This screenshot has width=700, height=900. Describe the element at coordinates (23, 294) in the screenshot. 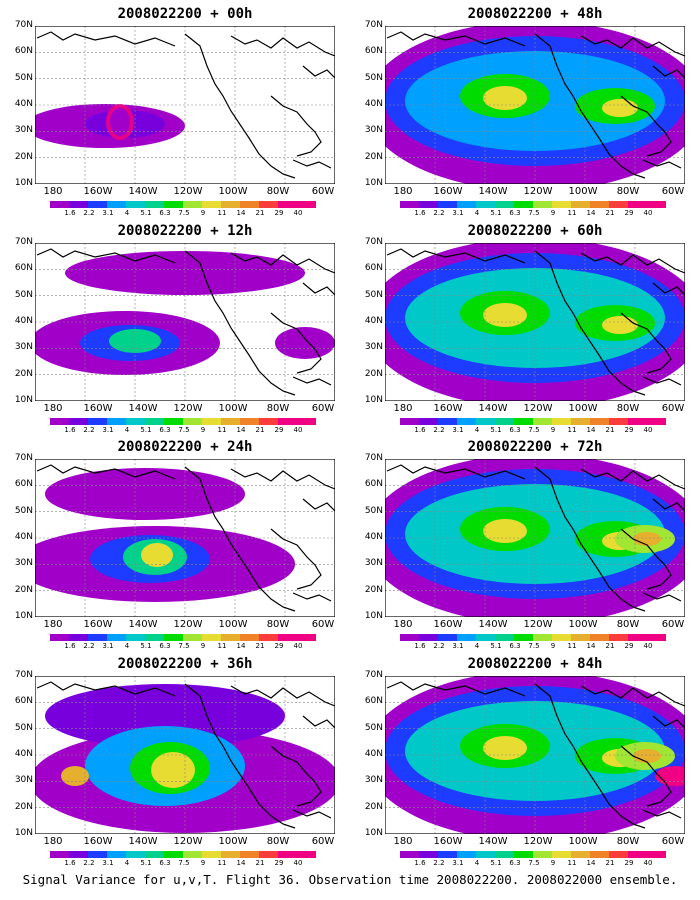

I see `latitude-label: 50N` at that location.